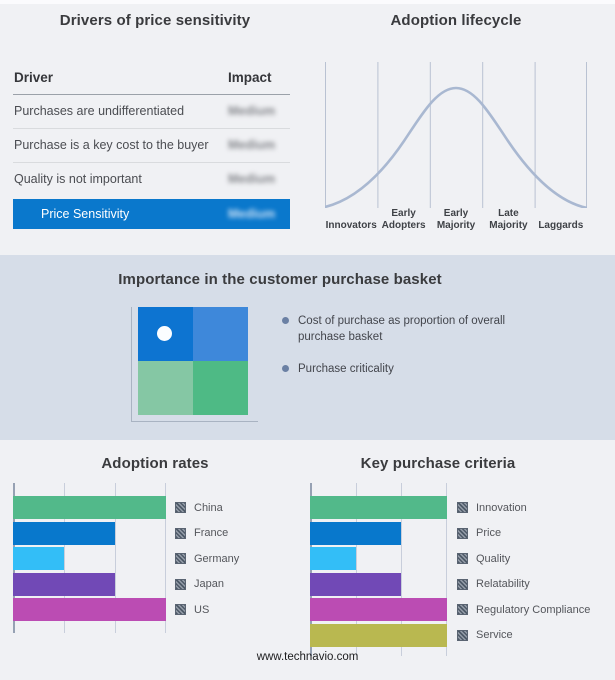 The height and width of the screenshot is (680, 615). I want to click on adoption-legend: China France Germany Japan US, so click(207, 560).